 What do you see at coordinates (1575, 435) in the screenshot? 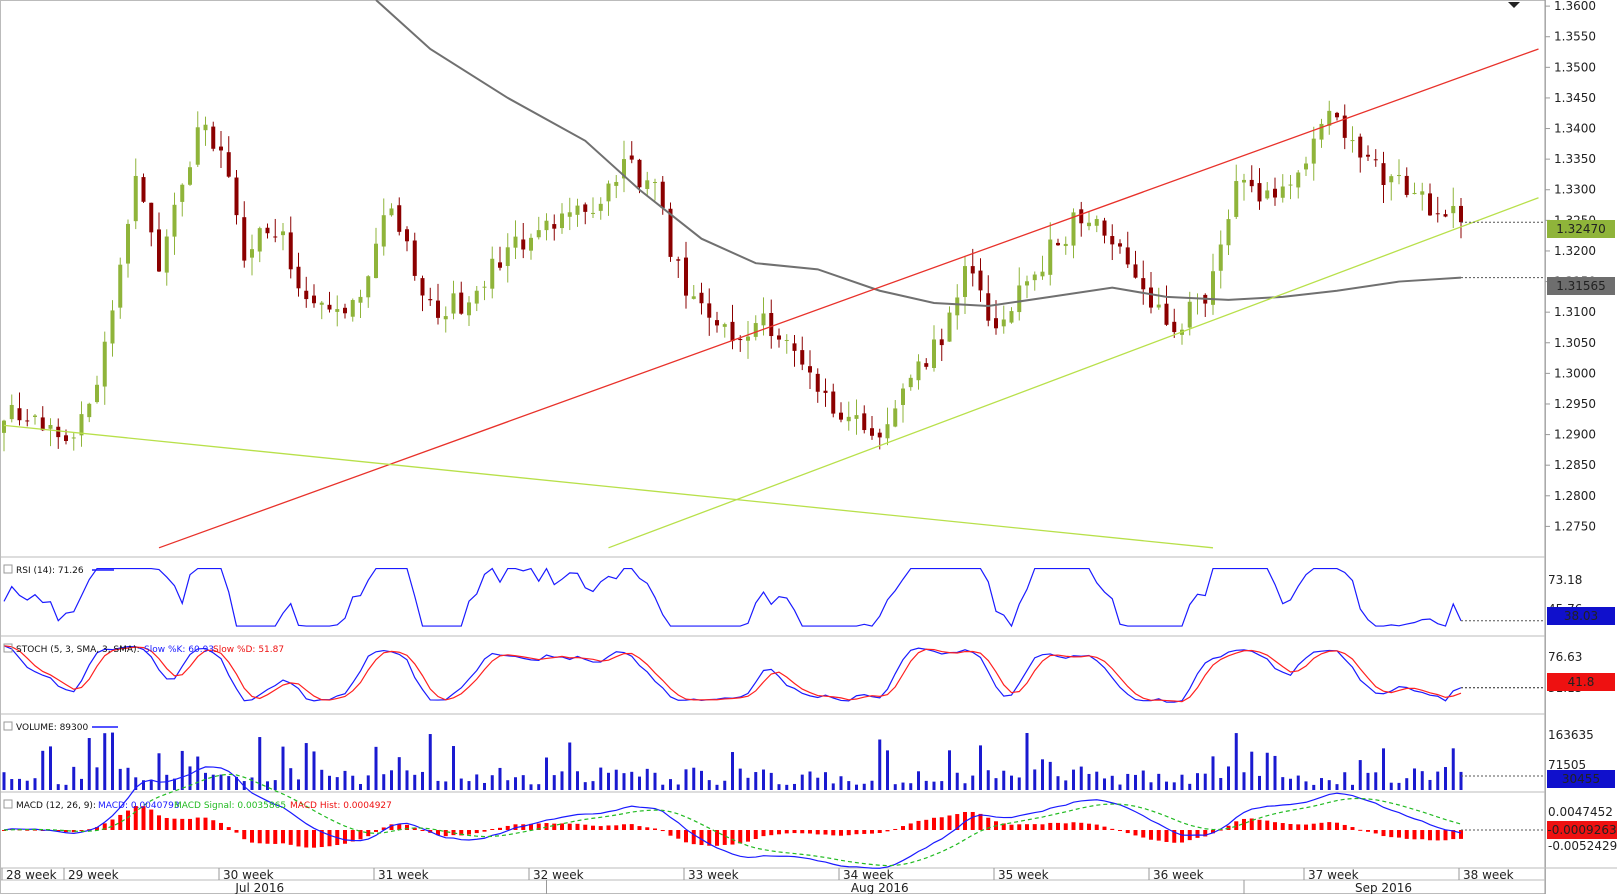
I see `y-tick-label: 1.2900` at bounding box center [1575, 435].